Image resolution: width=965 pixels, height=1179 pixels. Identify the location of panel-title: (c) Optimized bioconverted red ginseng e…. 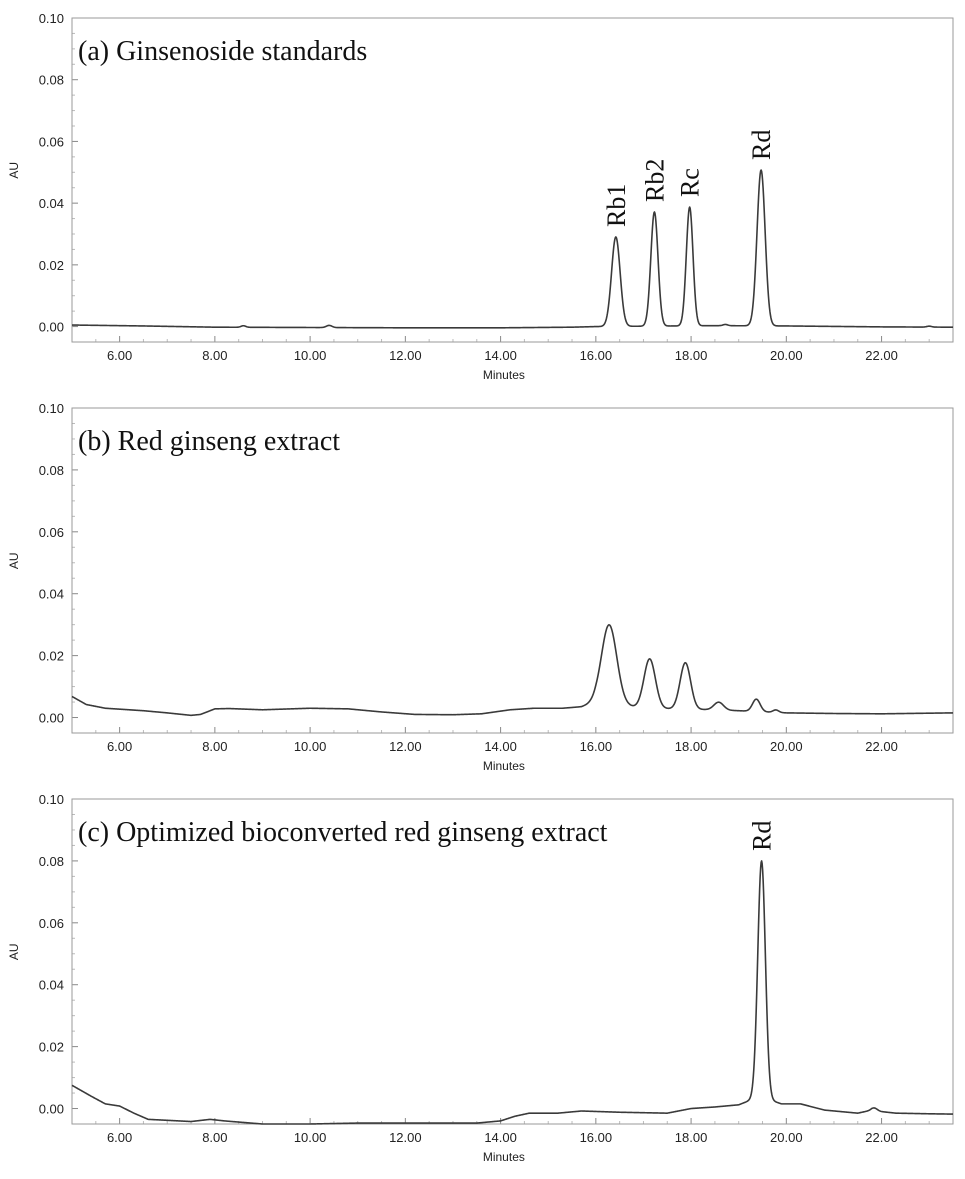
(343, 832).